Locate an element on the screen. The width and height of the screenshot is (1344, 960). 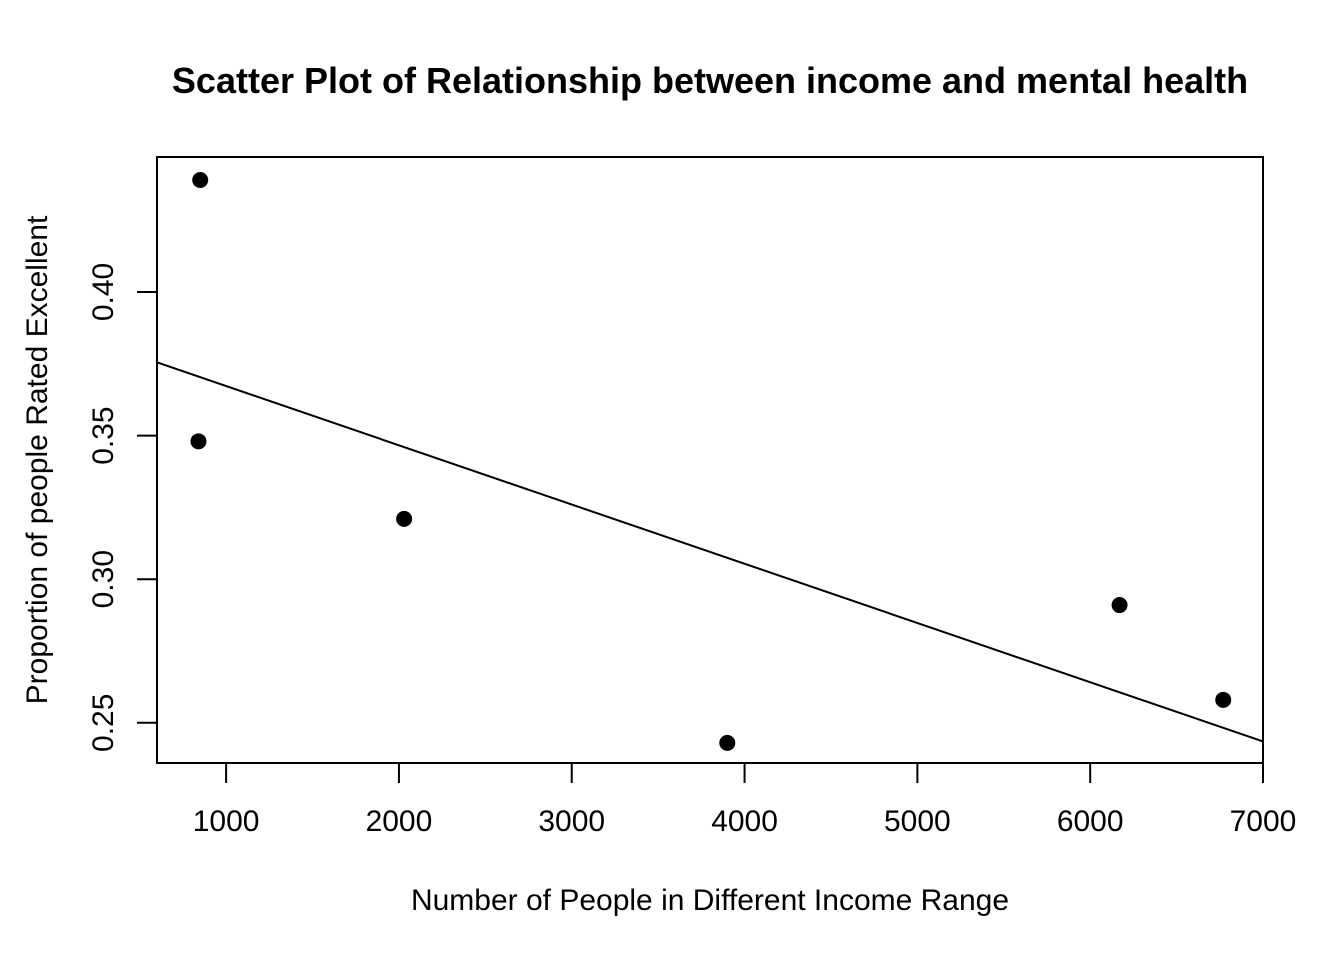
y-axis: 0.25 0.30 0.35 0.40 is located at coordinates (122, 507).